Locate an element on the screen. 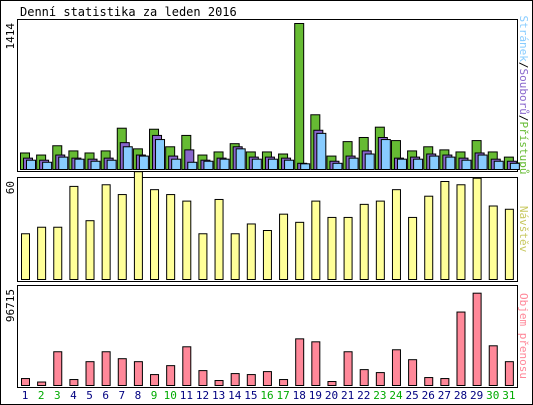 The image size is (533, 405). bar-hits-Stránek-day-1 is located at coordinates (31, 165).